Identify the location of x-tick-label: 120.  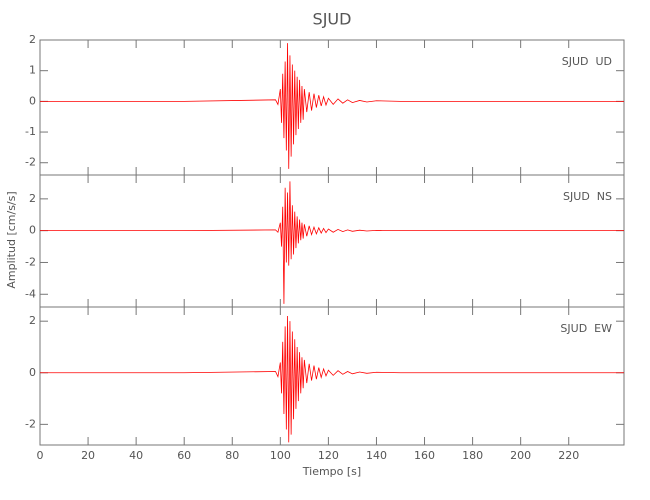
(328, 455).